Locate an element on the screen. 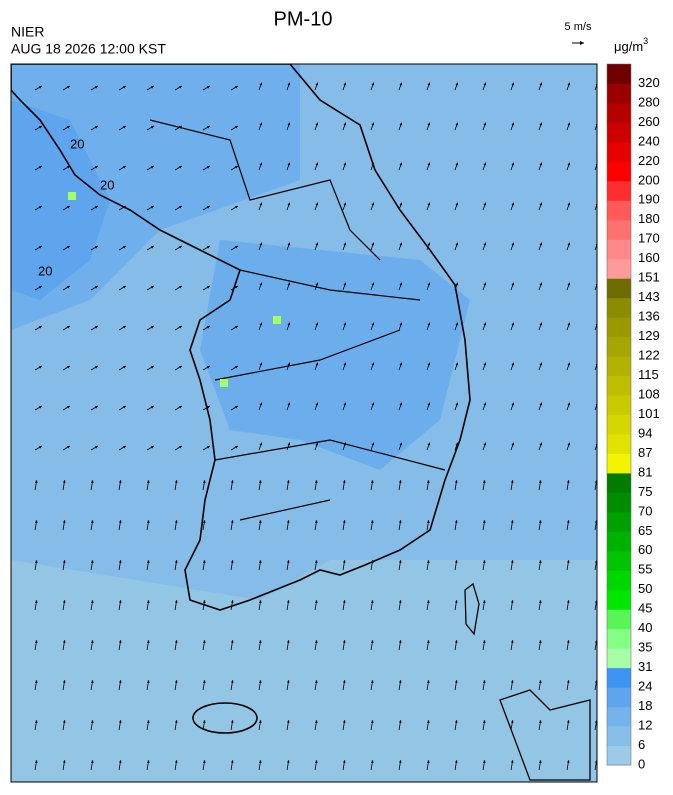 The height and width of the screenshot is (795, 673). colorbar-label: 101 is located at coordinates (649, 413).